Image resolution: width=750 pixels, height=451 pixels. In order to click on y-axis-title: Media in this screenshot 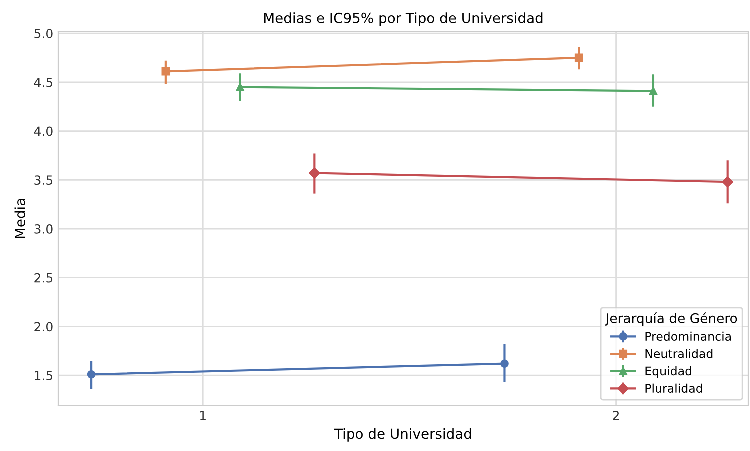, I will do `click(20, 218)`.